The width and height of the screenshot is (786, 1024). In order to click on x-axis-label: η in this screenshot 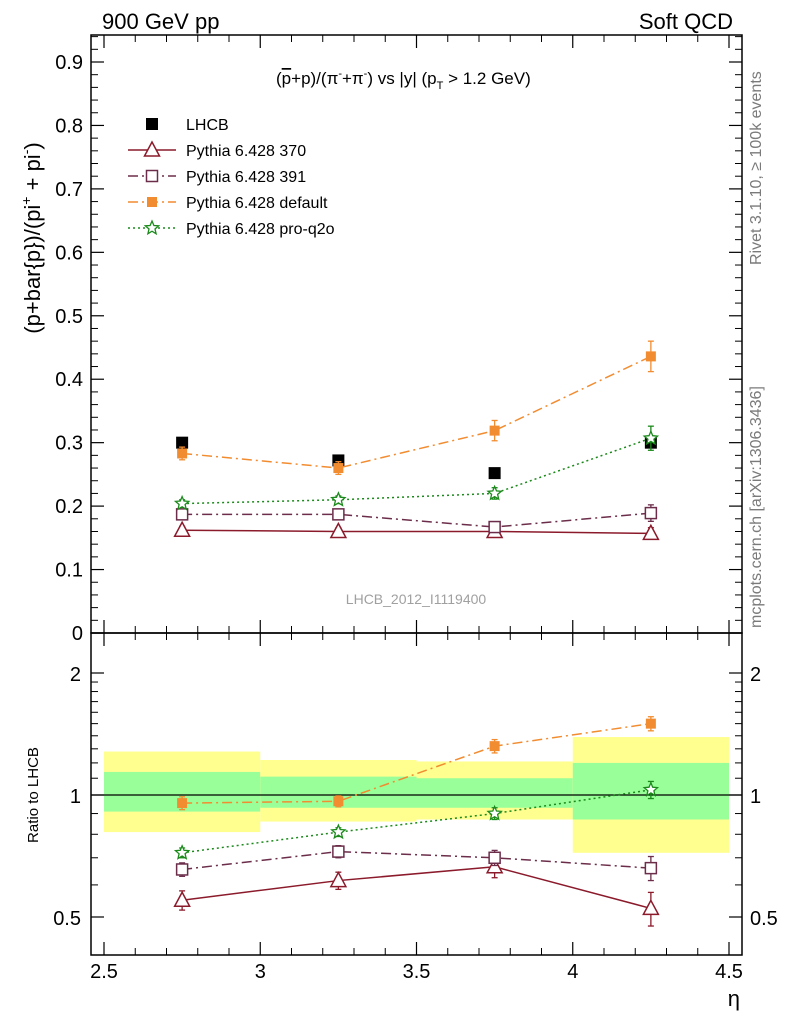, I will do `click(734, 998)`.